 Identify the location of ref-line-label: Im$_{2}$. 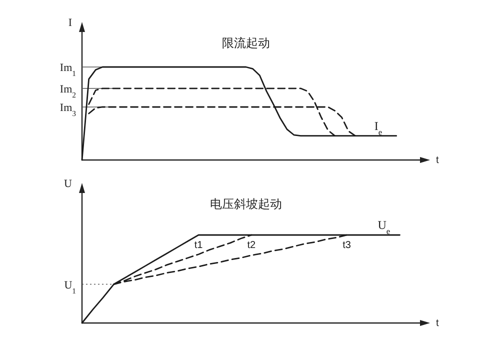
(68, 91).